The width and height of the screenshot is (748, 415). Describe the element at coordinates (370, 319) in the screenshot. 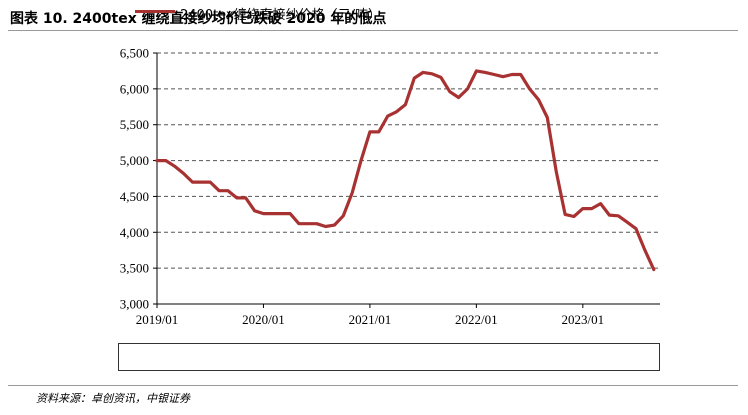

I see `x-tick-label: 2021/01` at that location.